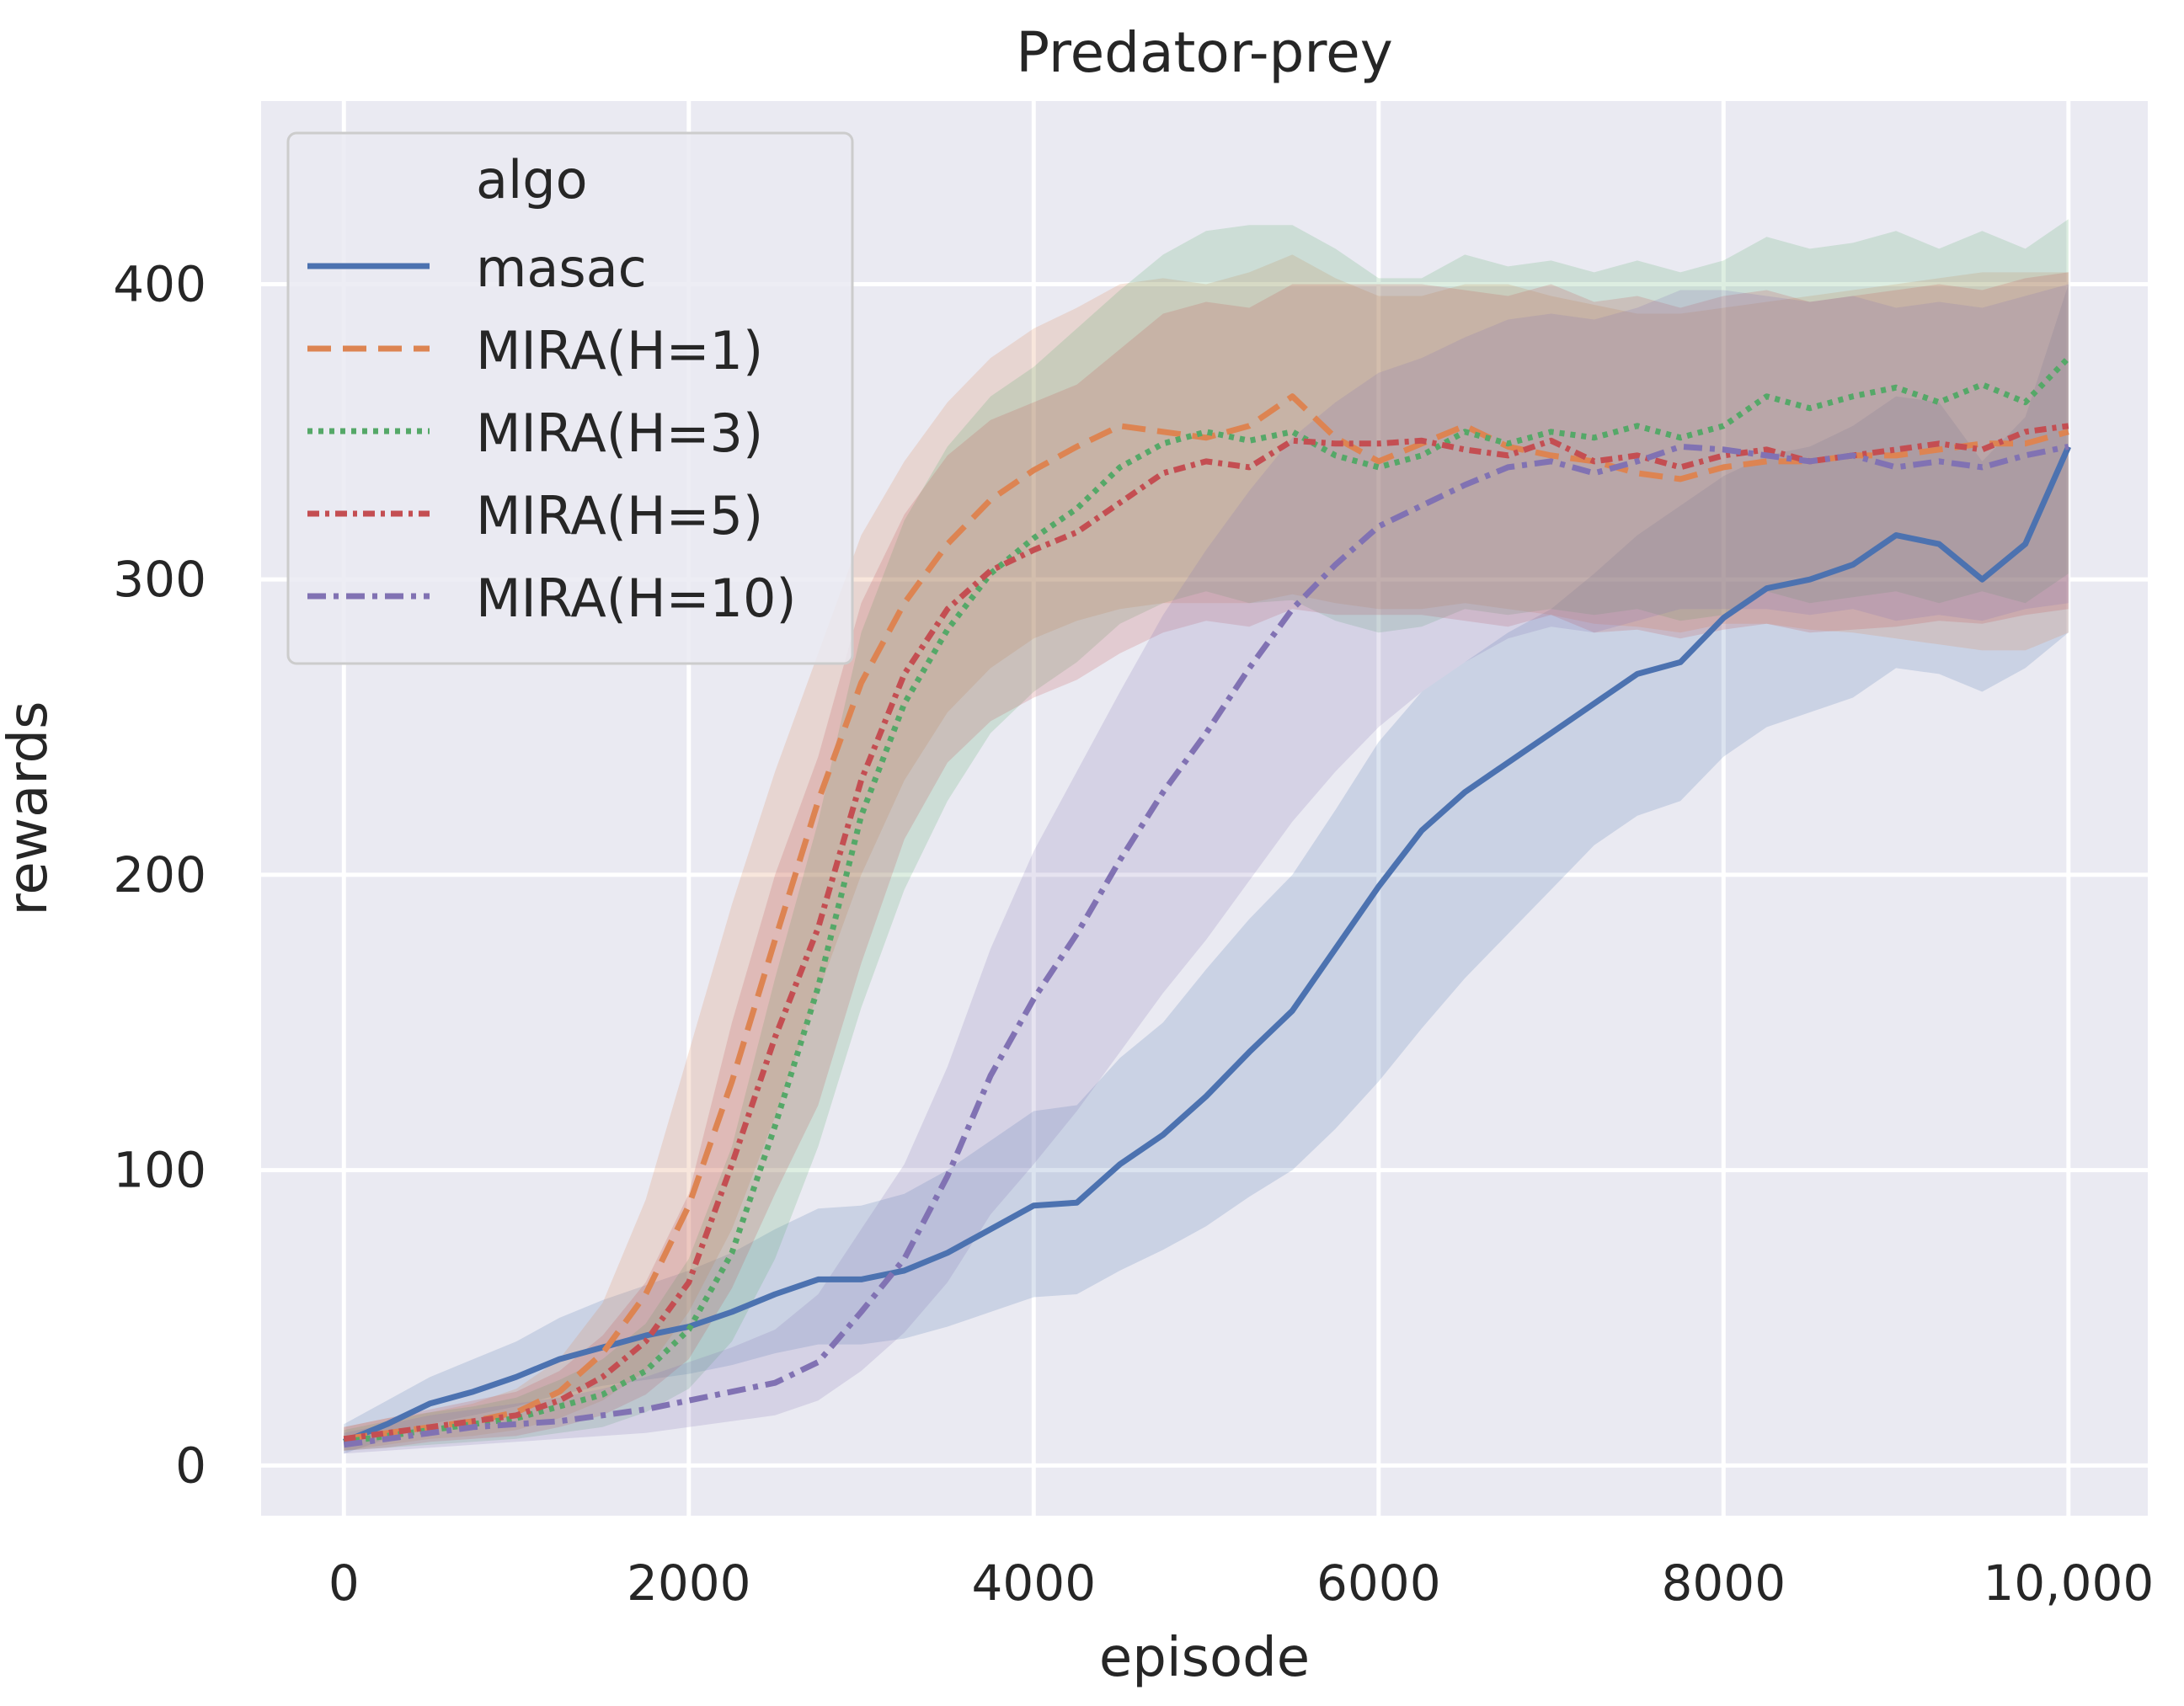 The height and width of the screenshot is (1706, 2184). I want to click on x-tick-label: 8000, so click(1724, 1583).